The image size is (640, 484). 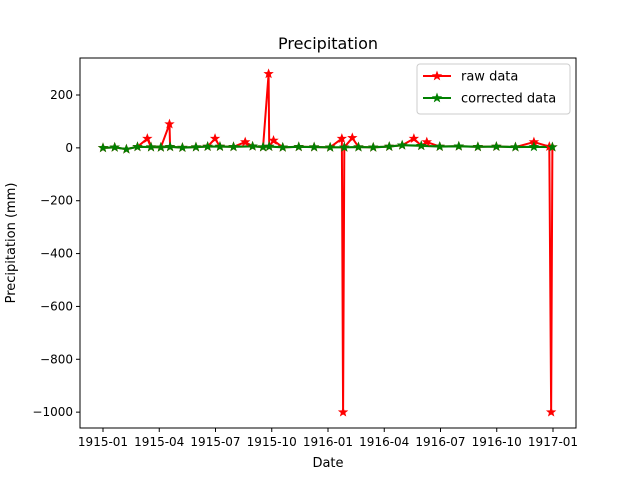 I want to click on y-tick-label: −200, so click(x=56, y=201).